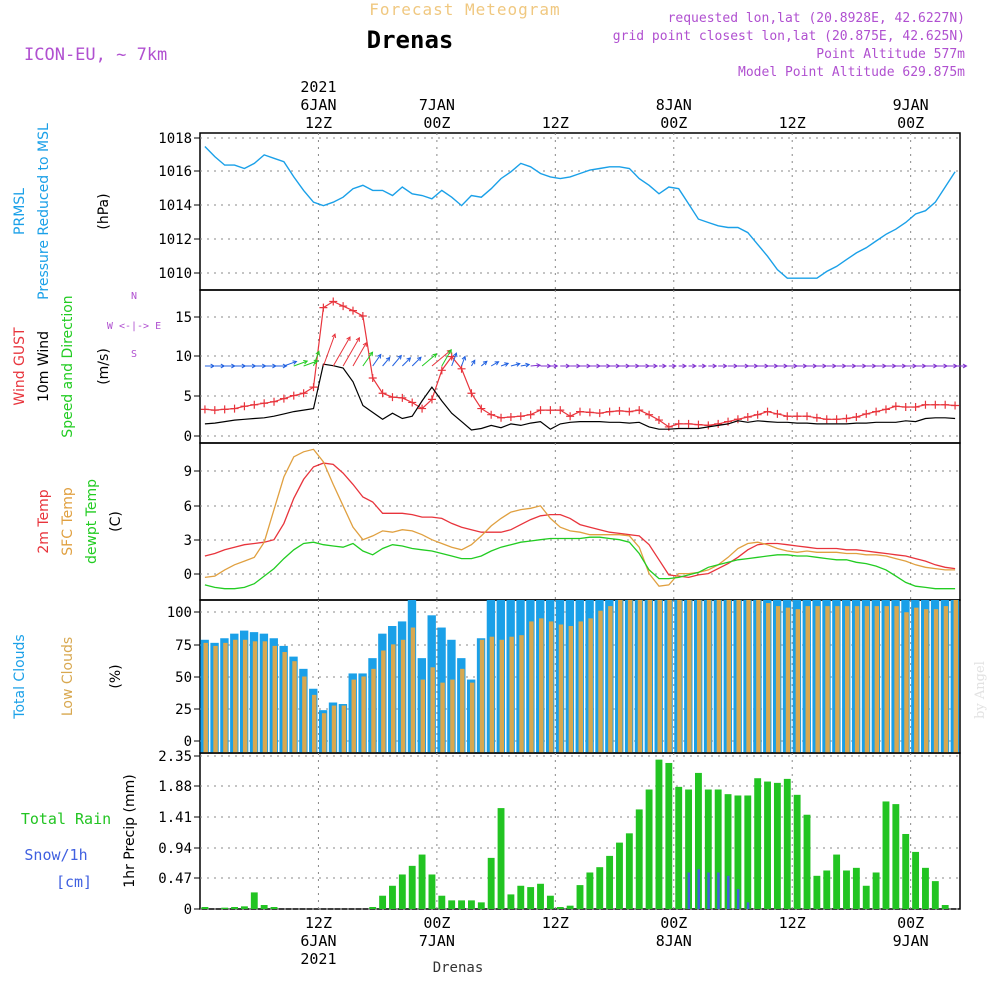 The height and width of the screenshot is (1000, 1000). What do you see at coordinates (175, 787) in the screenshot?
I see `y-tick-label: 1.88` at bounding box center [175, 787].